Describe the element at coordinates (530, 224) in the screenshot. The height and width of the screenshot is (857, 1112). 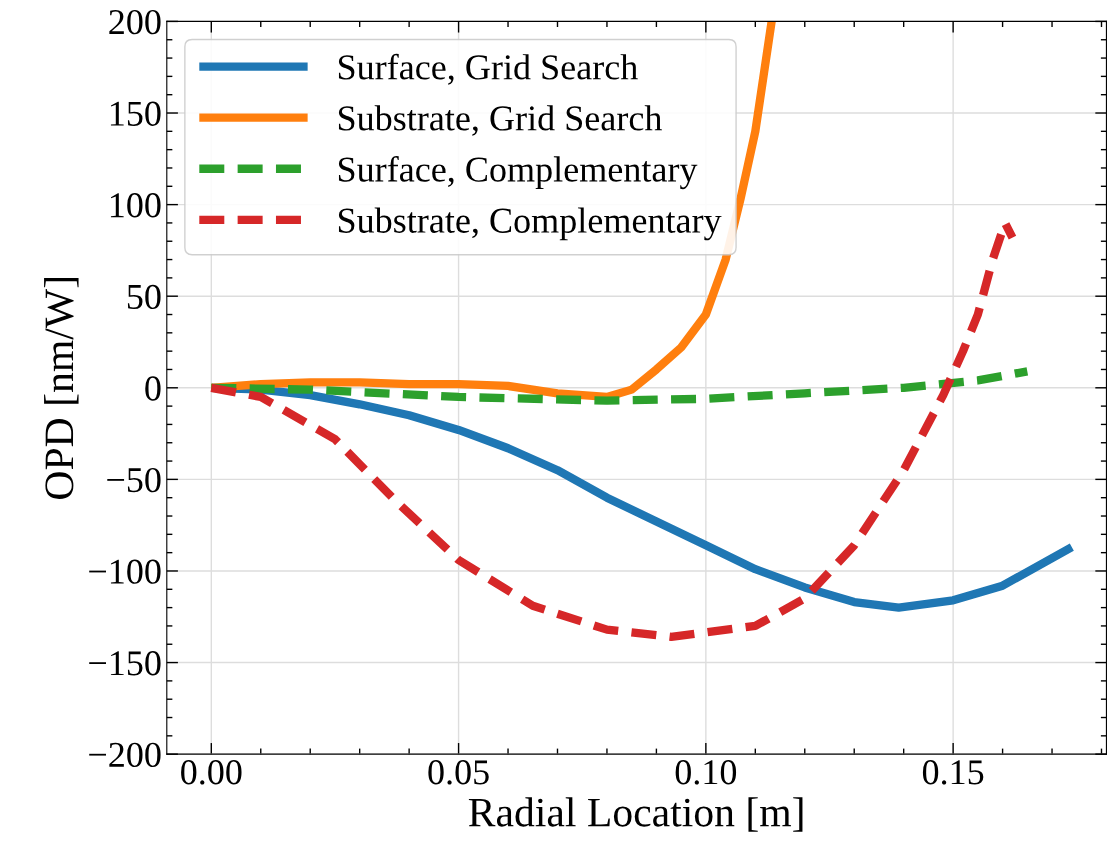
I see `legend-label: Substrate, Complementary` at that location.